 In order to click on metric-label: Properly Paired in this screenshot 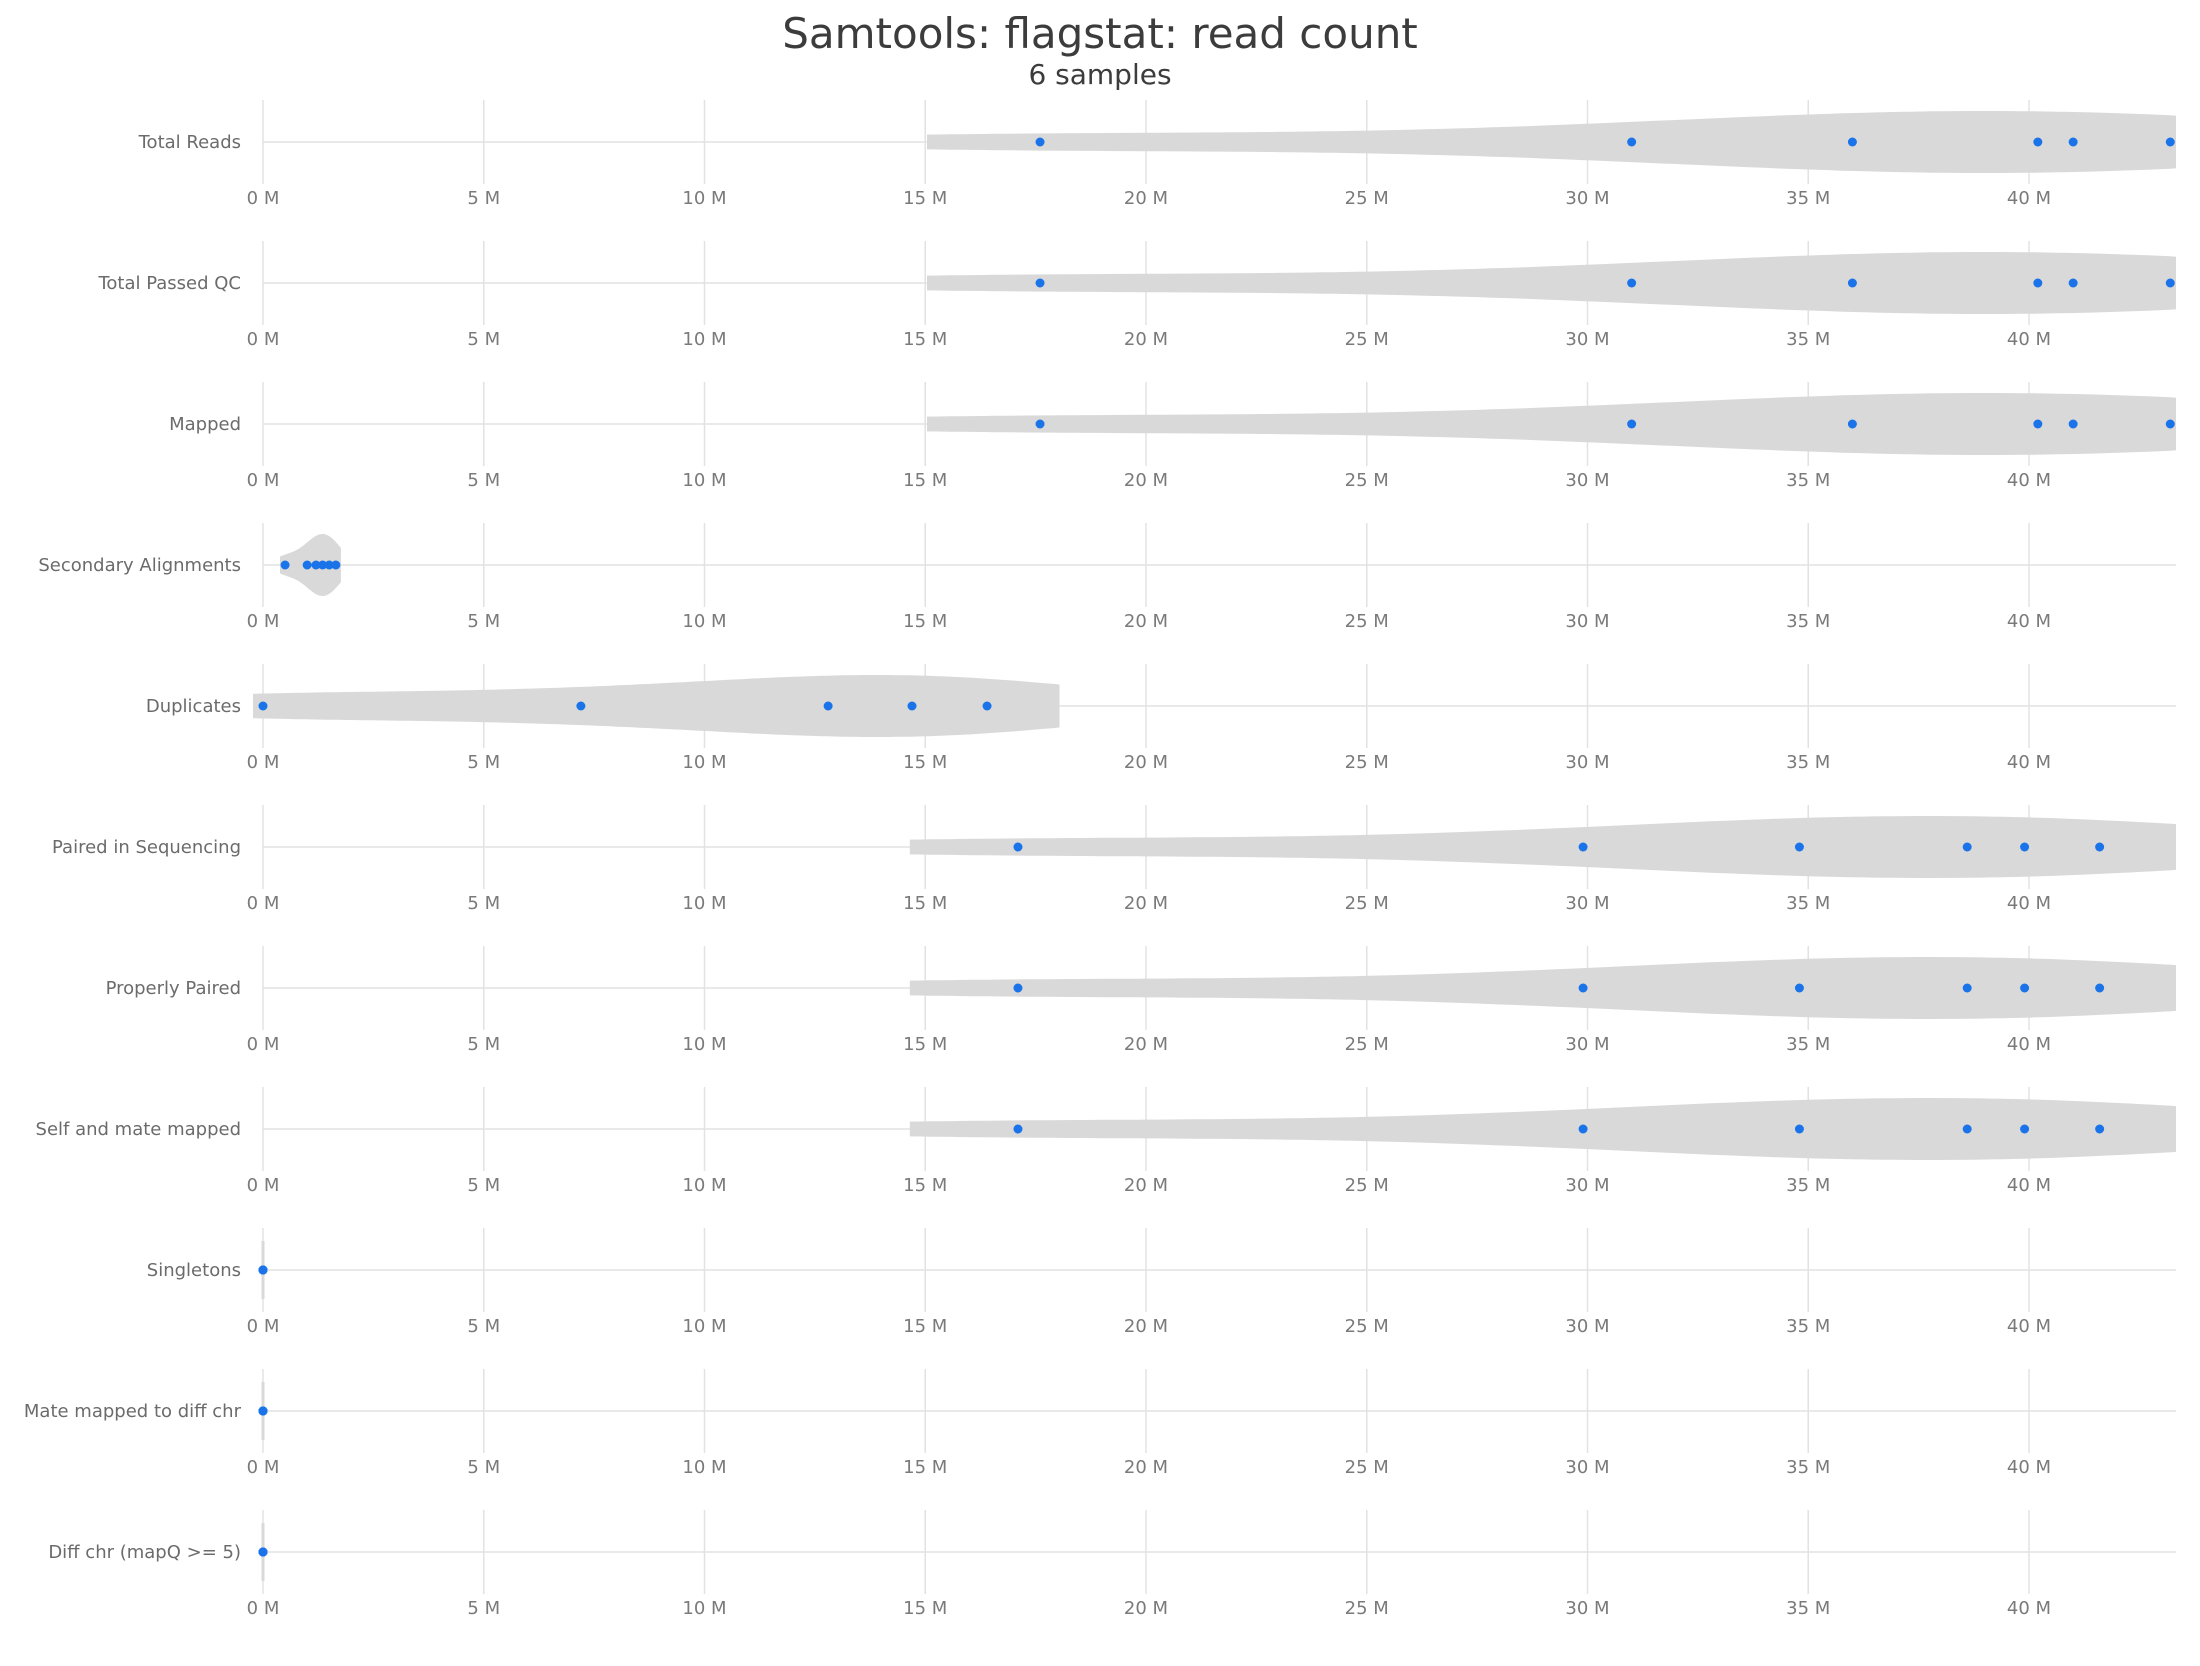, I will do `click(173, 988)`.